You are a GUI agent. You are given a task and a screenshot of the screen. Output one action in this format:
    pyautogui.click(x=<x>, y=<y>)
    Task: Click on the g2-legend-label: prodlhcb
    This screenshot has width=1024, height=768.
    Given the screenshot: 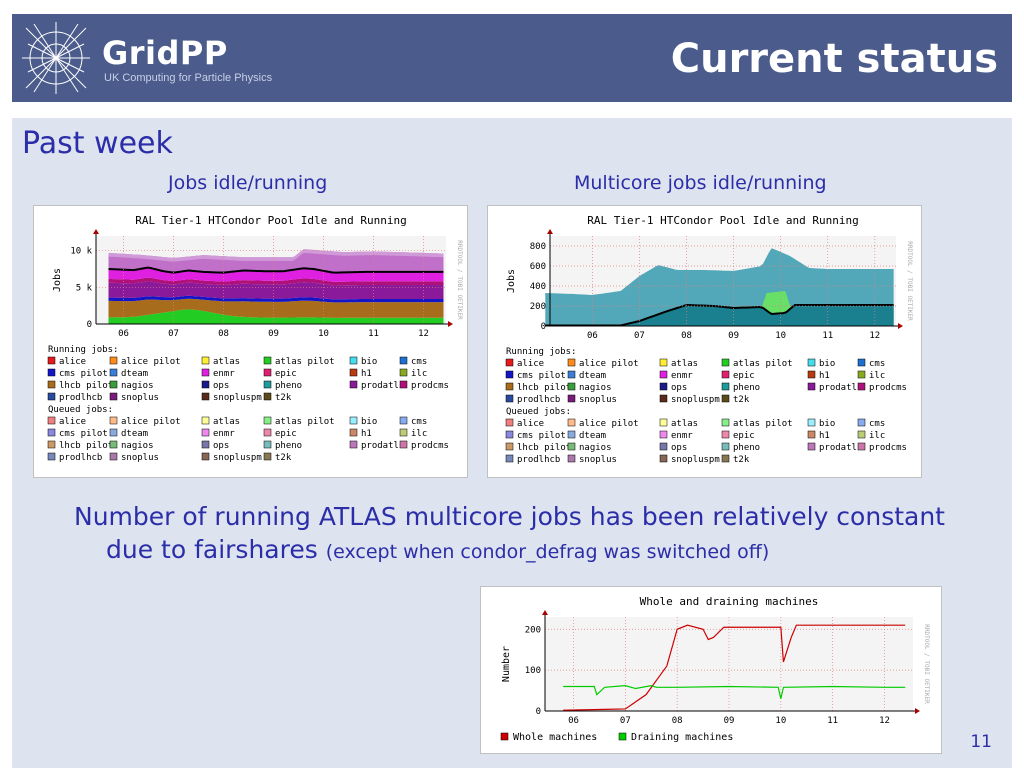 What is the action you would take?
    pyautogui.click(x=538, y=460)
    